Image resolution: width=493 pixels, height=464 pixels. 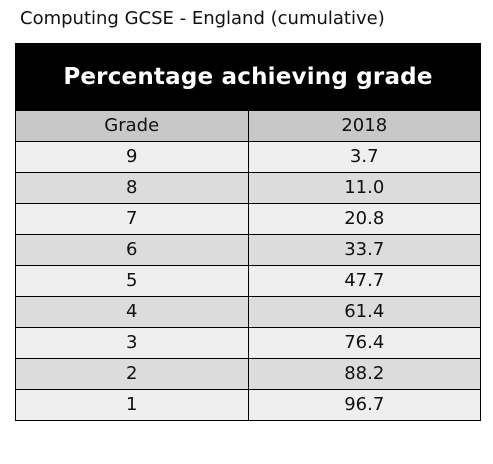 I want to click on column-header-year: 2018, so click(x=364, y=126).